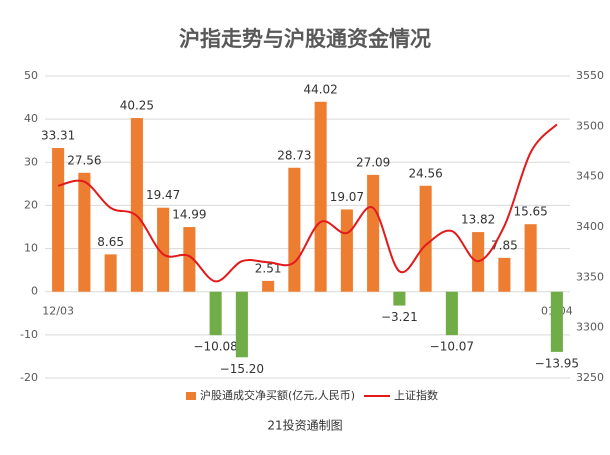 This screenshot has height=455, width=610. Describe the element at coordinates (416, 395) in the screenshot. I see `legend-label: 上证指数` at that location.